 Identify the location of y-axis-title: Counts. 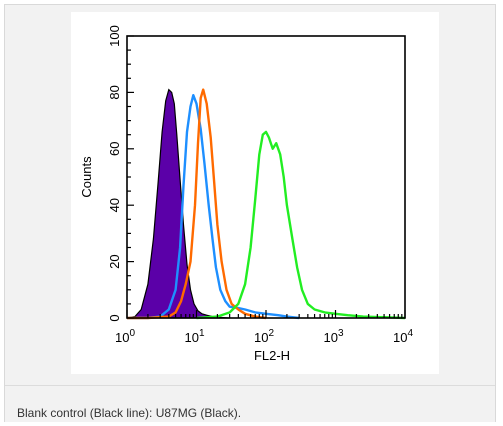
(86, 177).